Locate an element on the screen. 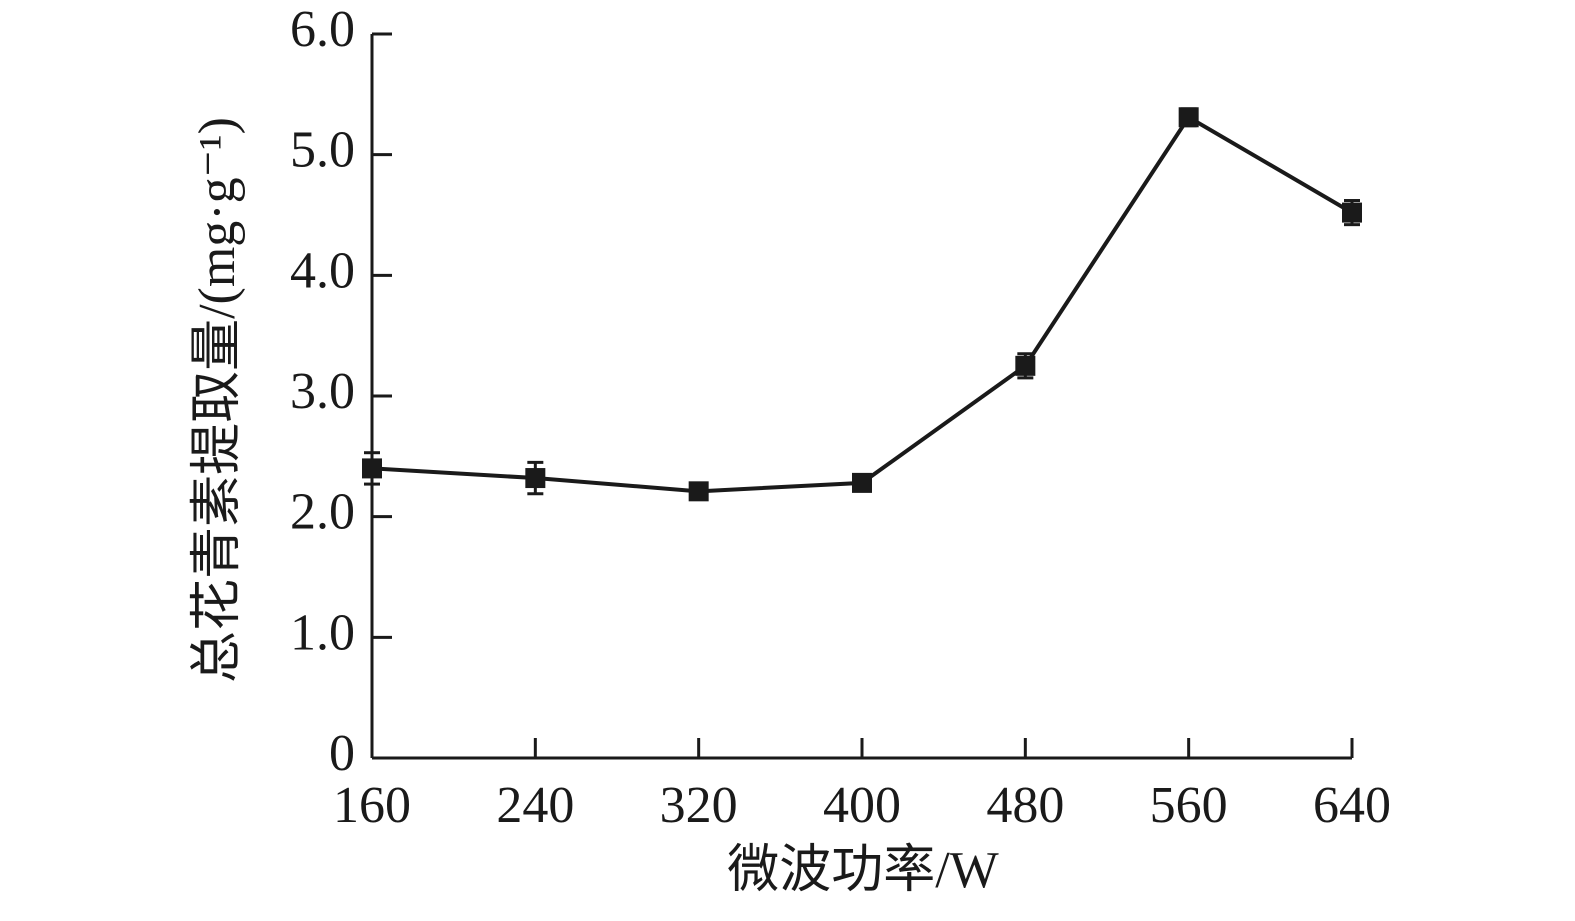 The image size is (1575, 921). y-tick-label: 1.0 is located at coordinates (322, 632).